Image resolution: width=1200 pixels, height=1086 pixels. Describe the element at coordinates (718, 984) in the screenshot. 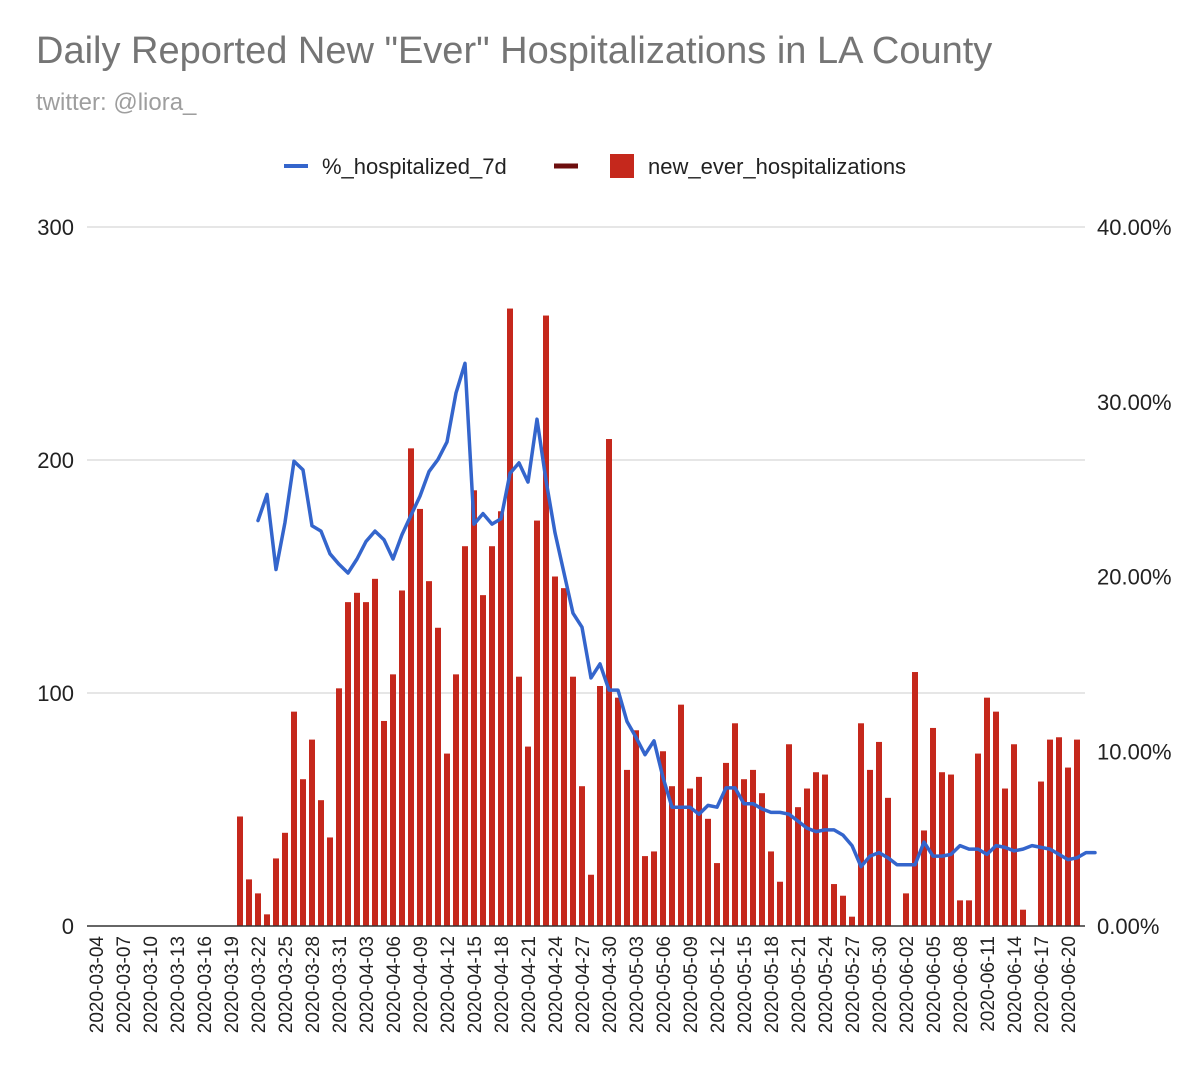

I see `x-tick-label: 2020-05-12` at that location.